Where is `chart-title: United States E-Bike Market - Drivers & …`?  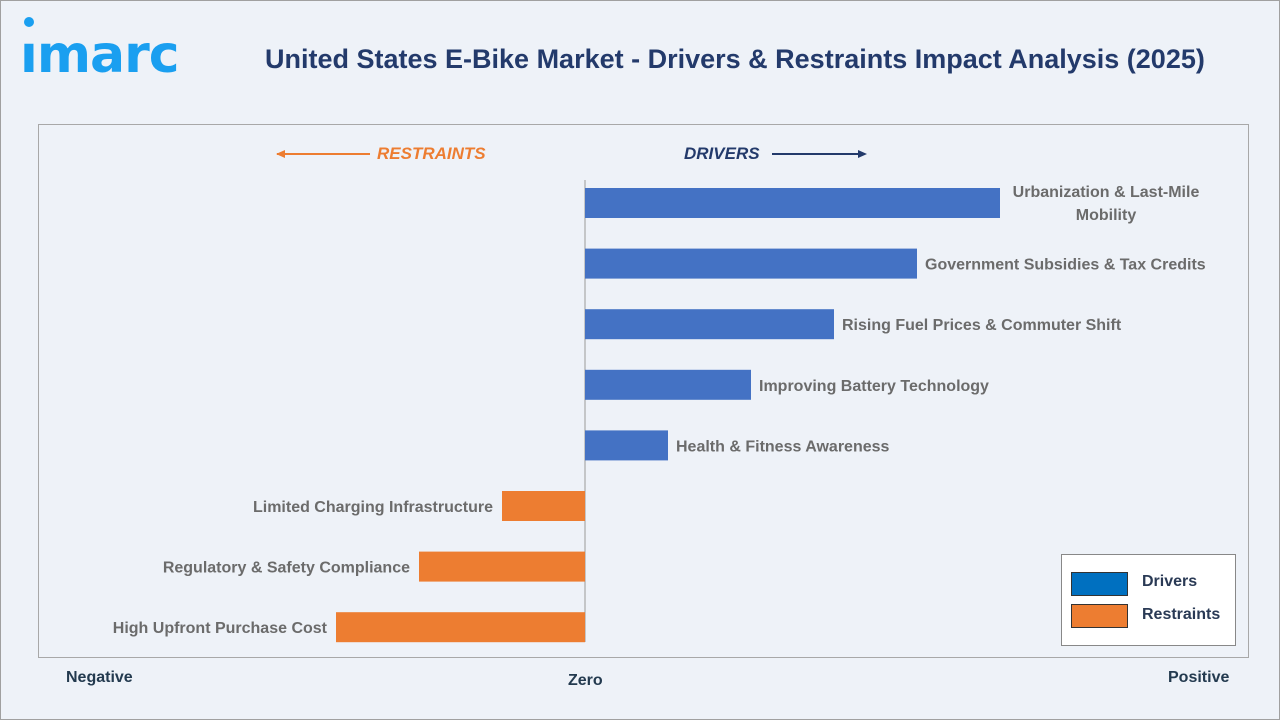 chart-title: United States E-Bike Market - Drivers & … is located at coordinates (735, 59).